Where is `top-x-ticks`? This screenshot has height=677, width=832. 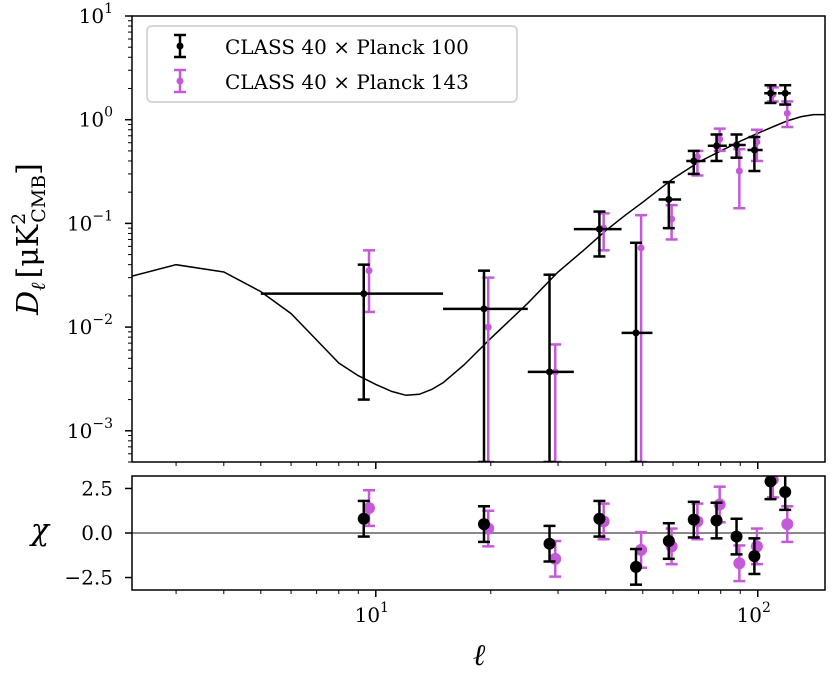 top-x-ticks is located at coordinates (467, 465).